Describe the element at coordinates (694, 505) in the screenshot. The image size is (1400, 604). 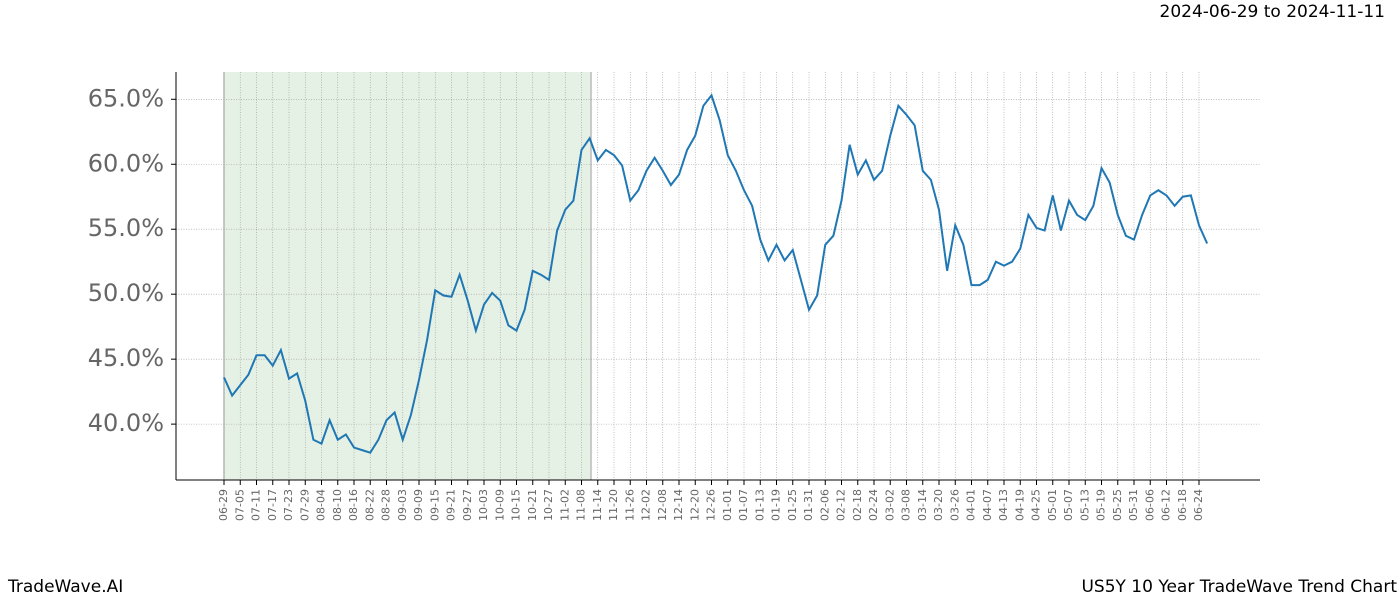
I see `x-tick-label: 12-20` at that location.